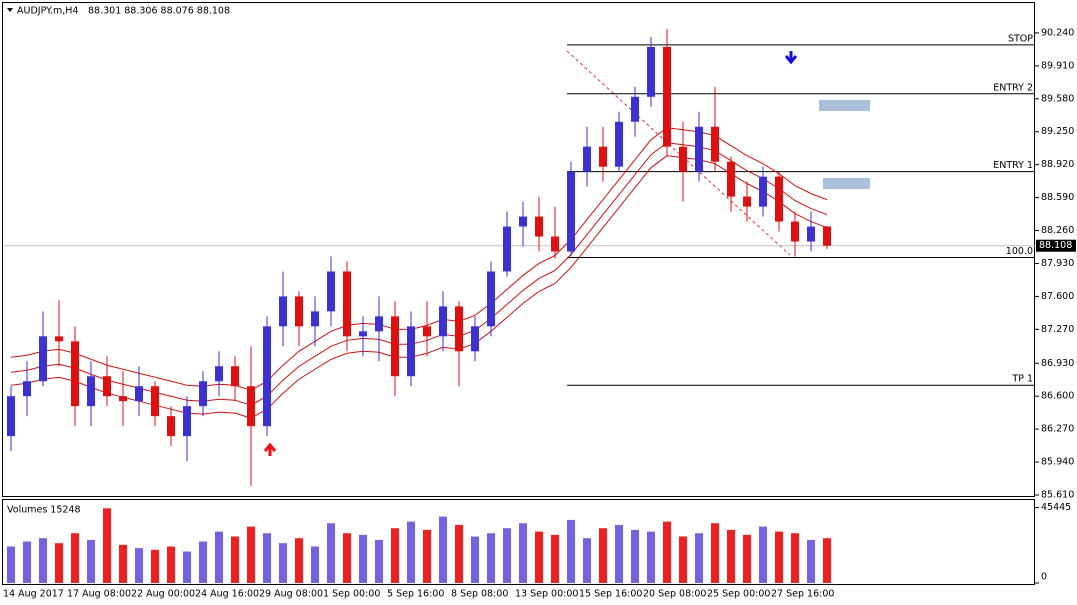 This screenshot has width=1077, height=605. I want to click on x-tick-label: 8 Sep 08:00, so click(479, 594).